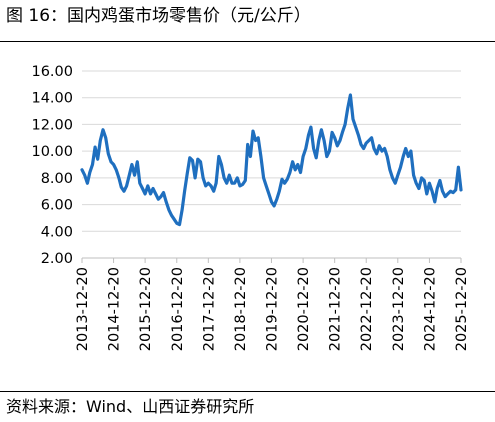  I want to click on y-tick-label: 12.00, so click(52, 125).